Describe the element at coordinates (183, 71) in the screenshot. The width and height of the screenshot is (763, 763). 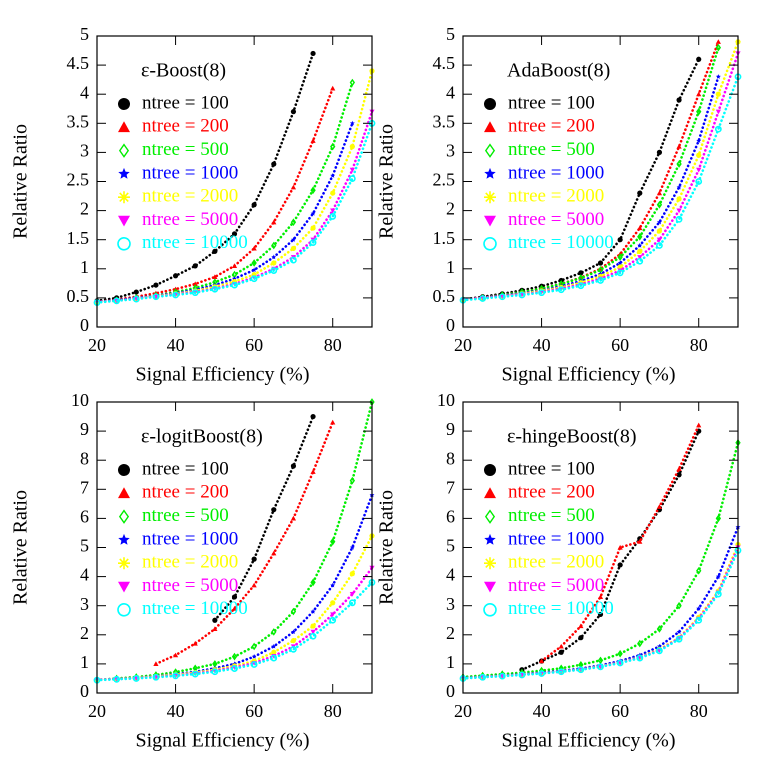
I see `chart-title: ε-Boost(8)` at that location.